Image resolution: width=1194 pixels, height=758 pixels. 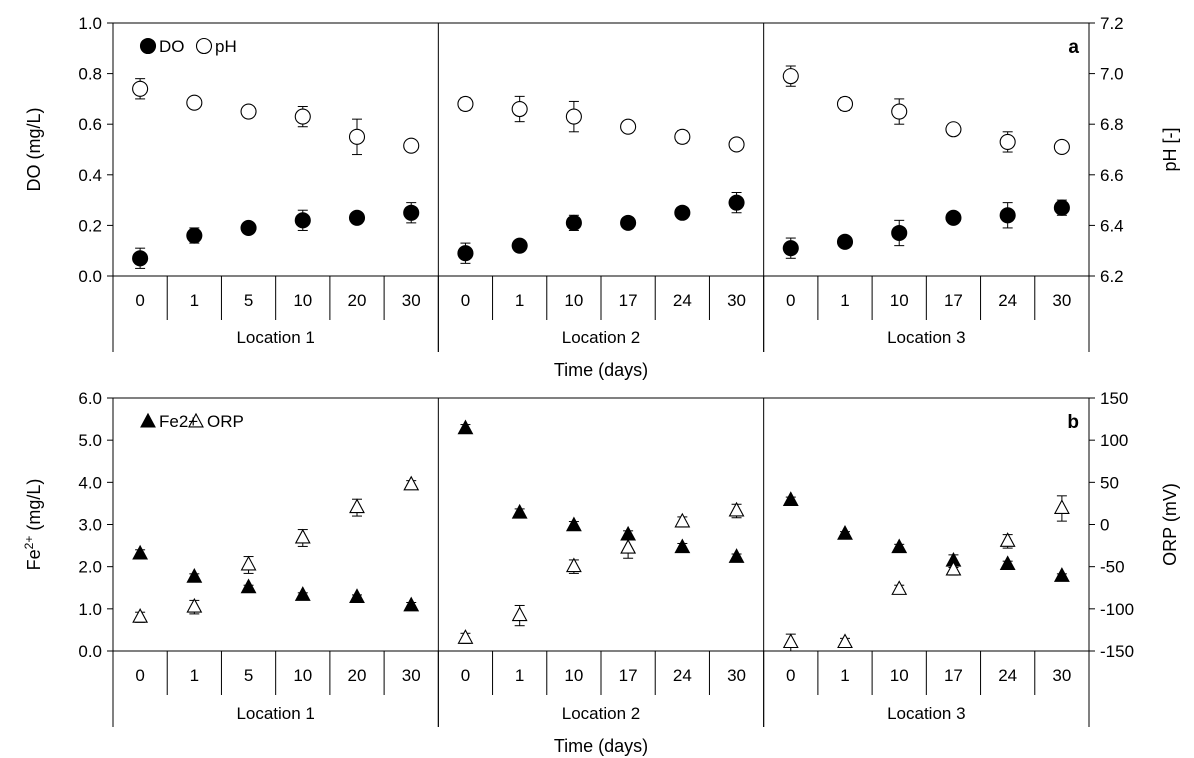 I want to click on legend: DO pH, so click(x=188, y=46).